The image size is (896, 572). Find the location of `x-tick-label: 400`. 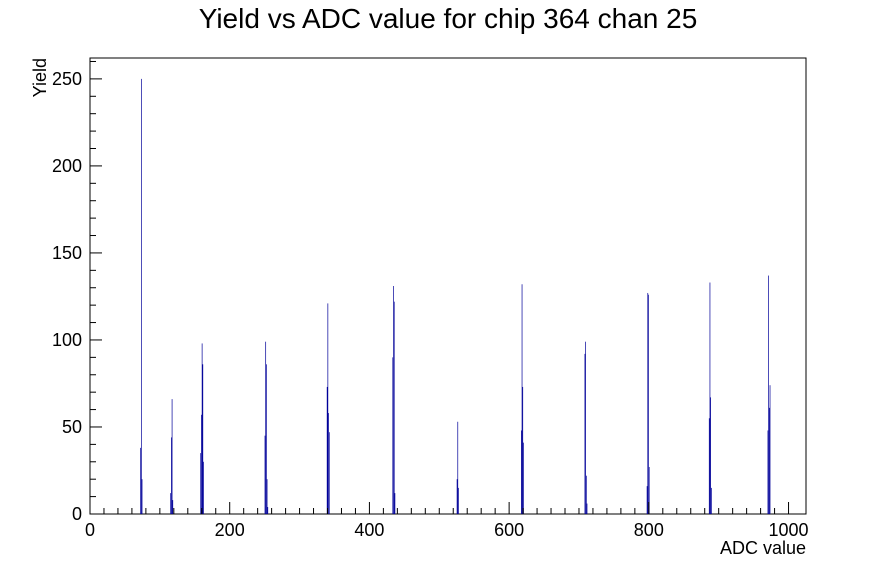

x-tick-label: 400 is located at coordinates (369, 530).